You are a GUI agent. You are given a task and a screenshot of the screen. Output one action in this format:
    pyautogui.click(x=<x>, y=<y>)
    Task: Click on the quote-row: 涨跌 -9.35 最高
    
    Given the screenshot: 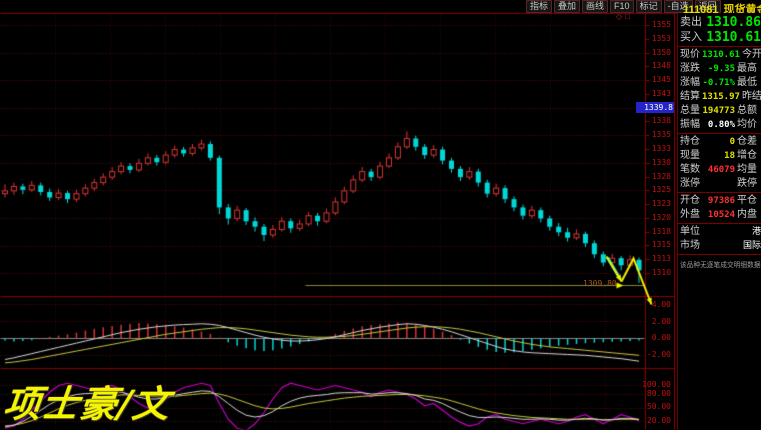 What is the action you would take?
    pyautogui.click(x=719, y=69)
    